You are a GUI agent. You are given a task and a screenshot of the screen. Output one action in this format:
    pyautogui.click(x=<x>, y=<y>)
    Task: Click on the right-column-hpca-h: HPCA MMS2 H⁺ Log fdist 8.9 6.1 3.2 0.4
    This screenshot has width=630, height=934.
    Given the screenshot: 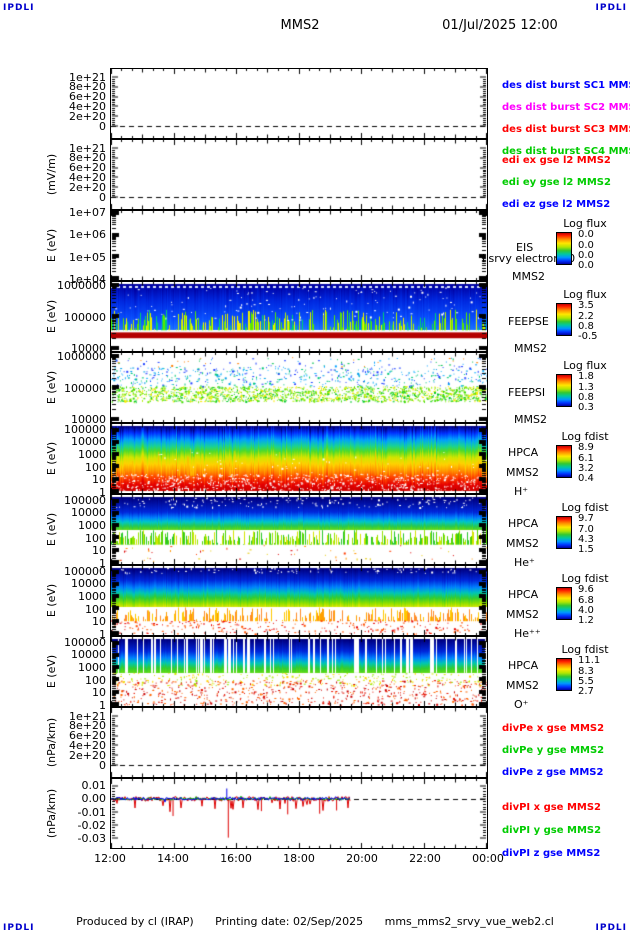 What is the action you would take?
    pyautogui.click(x=562, y=460)
    